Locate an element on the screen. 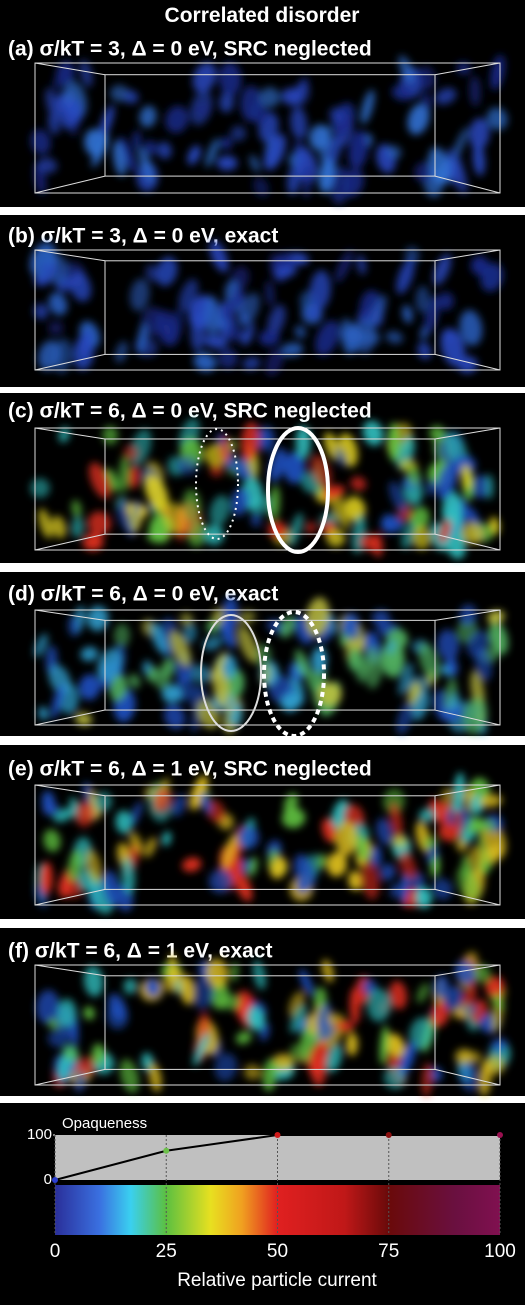 The height and width of the screenshot is (1305, 525). panel-label: (a) σ/kT = 3, Δ = 0 eV, SRC neglected is located at coordinates (190, 49).